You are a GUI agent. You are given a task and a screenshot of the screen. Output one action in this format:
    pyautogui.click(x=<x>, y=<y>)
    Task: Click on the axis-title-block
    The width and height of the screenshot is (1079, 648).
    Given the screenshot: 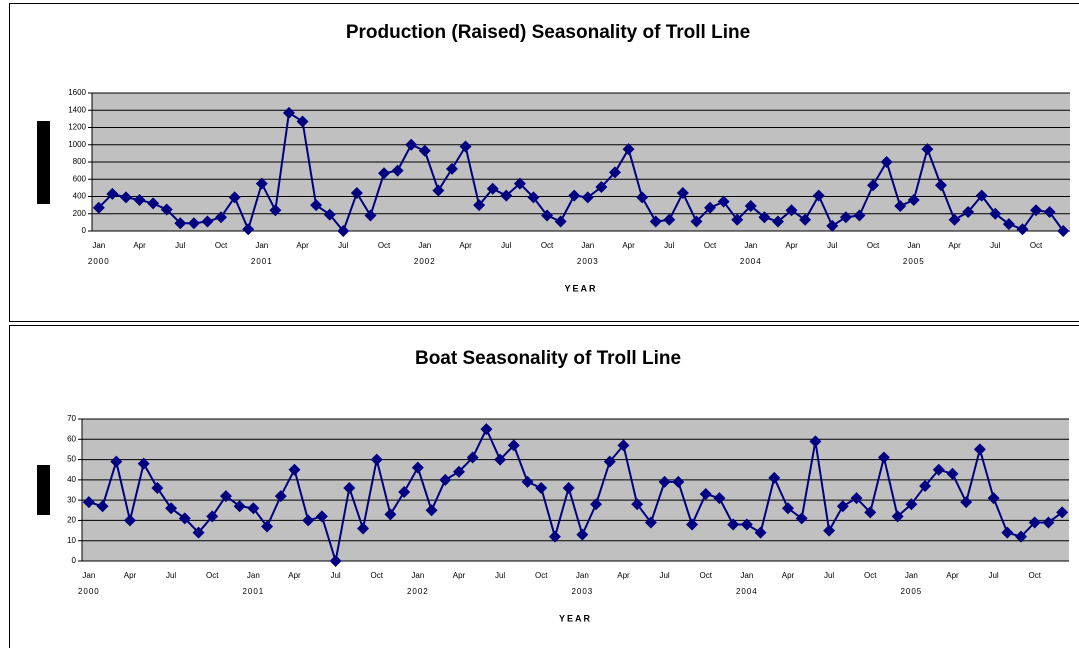 What is the action you would take?
    pyautogui.click(x=43, y=162)
    